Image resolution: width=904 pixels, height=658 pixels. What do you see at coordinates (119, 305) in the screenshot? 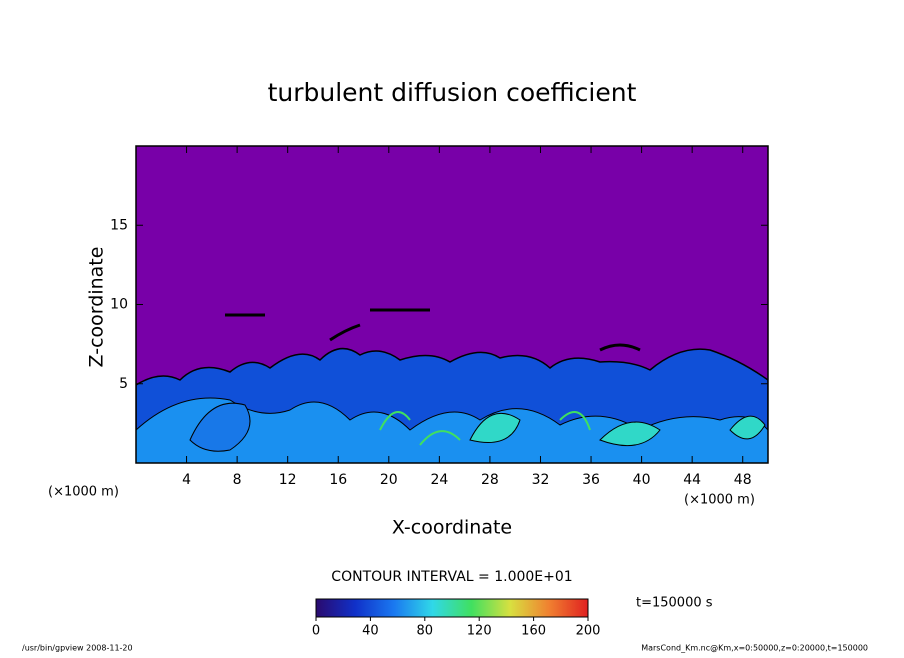
I see `y-tick-label: 10` at bounding box center [119, 305].